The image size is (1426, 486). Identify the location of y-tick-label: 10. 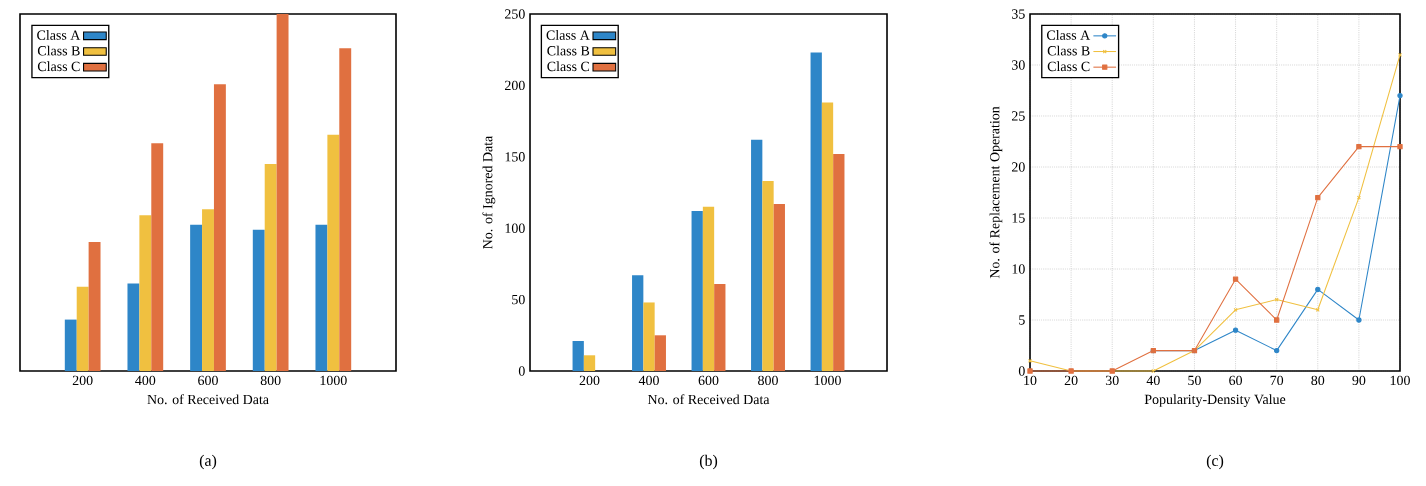
(1018, 269).